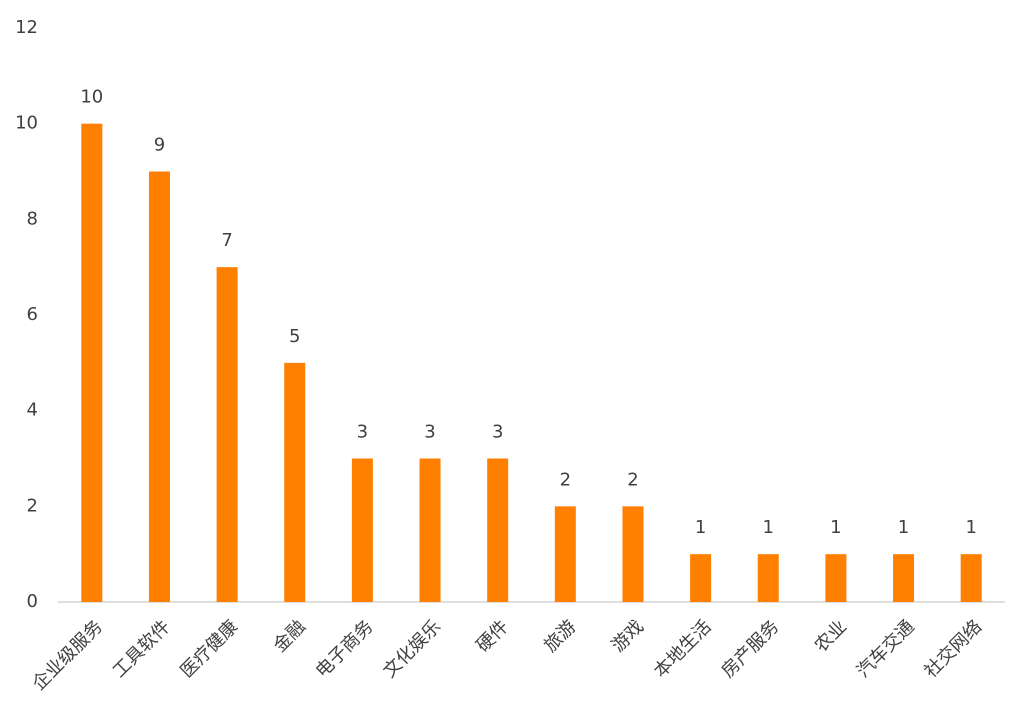 This screenshot has height=719, width=1031. What do you see at coordinates (886, 649) in the screenshot?
I see `x-tick-label: 汽车交通` at bounding box center [886, 649].